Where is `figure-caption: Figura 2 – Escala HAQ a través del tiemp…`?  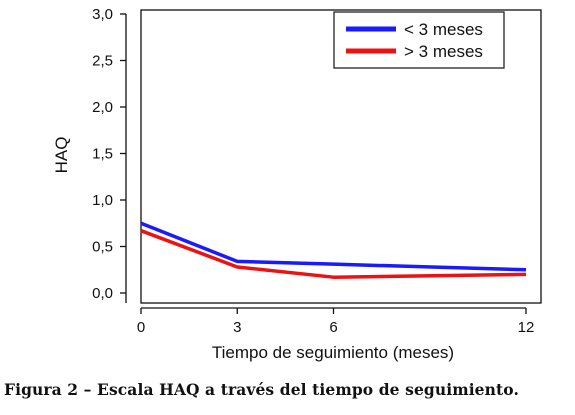 figure-caption: Figura 2 – Escala HAQ a través del tiemp… is located at coordinates (261, 389).